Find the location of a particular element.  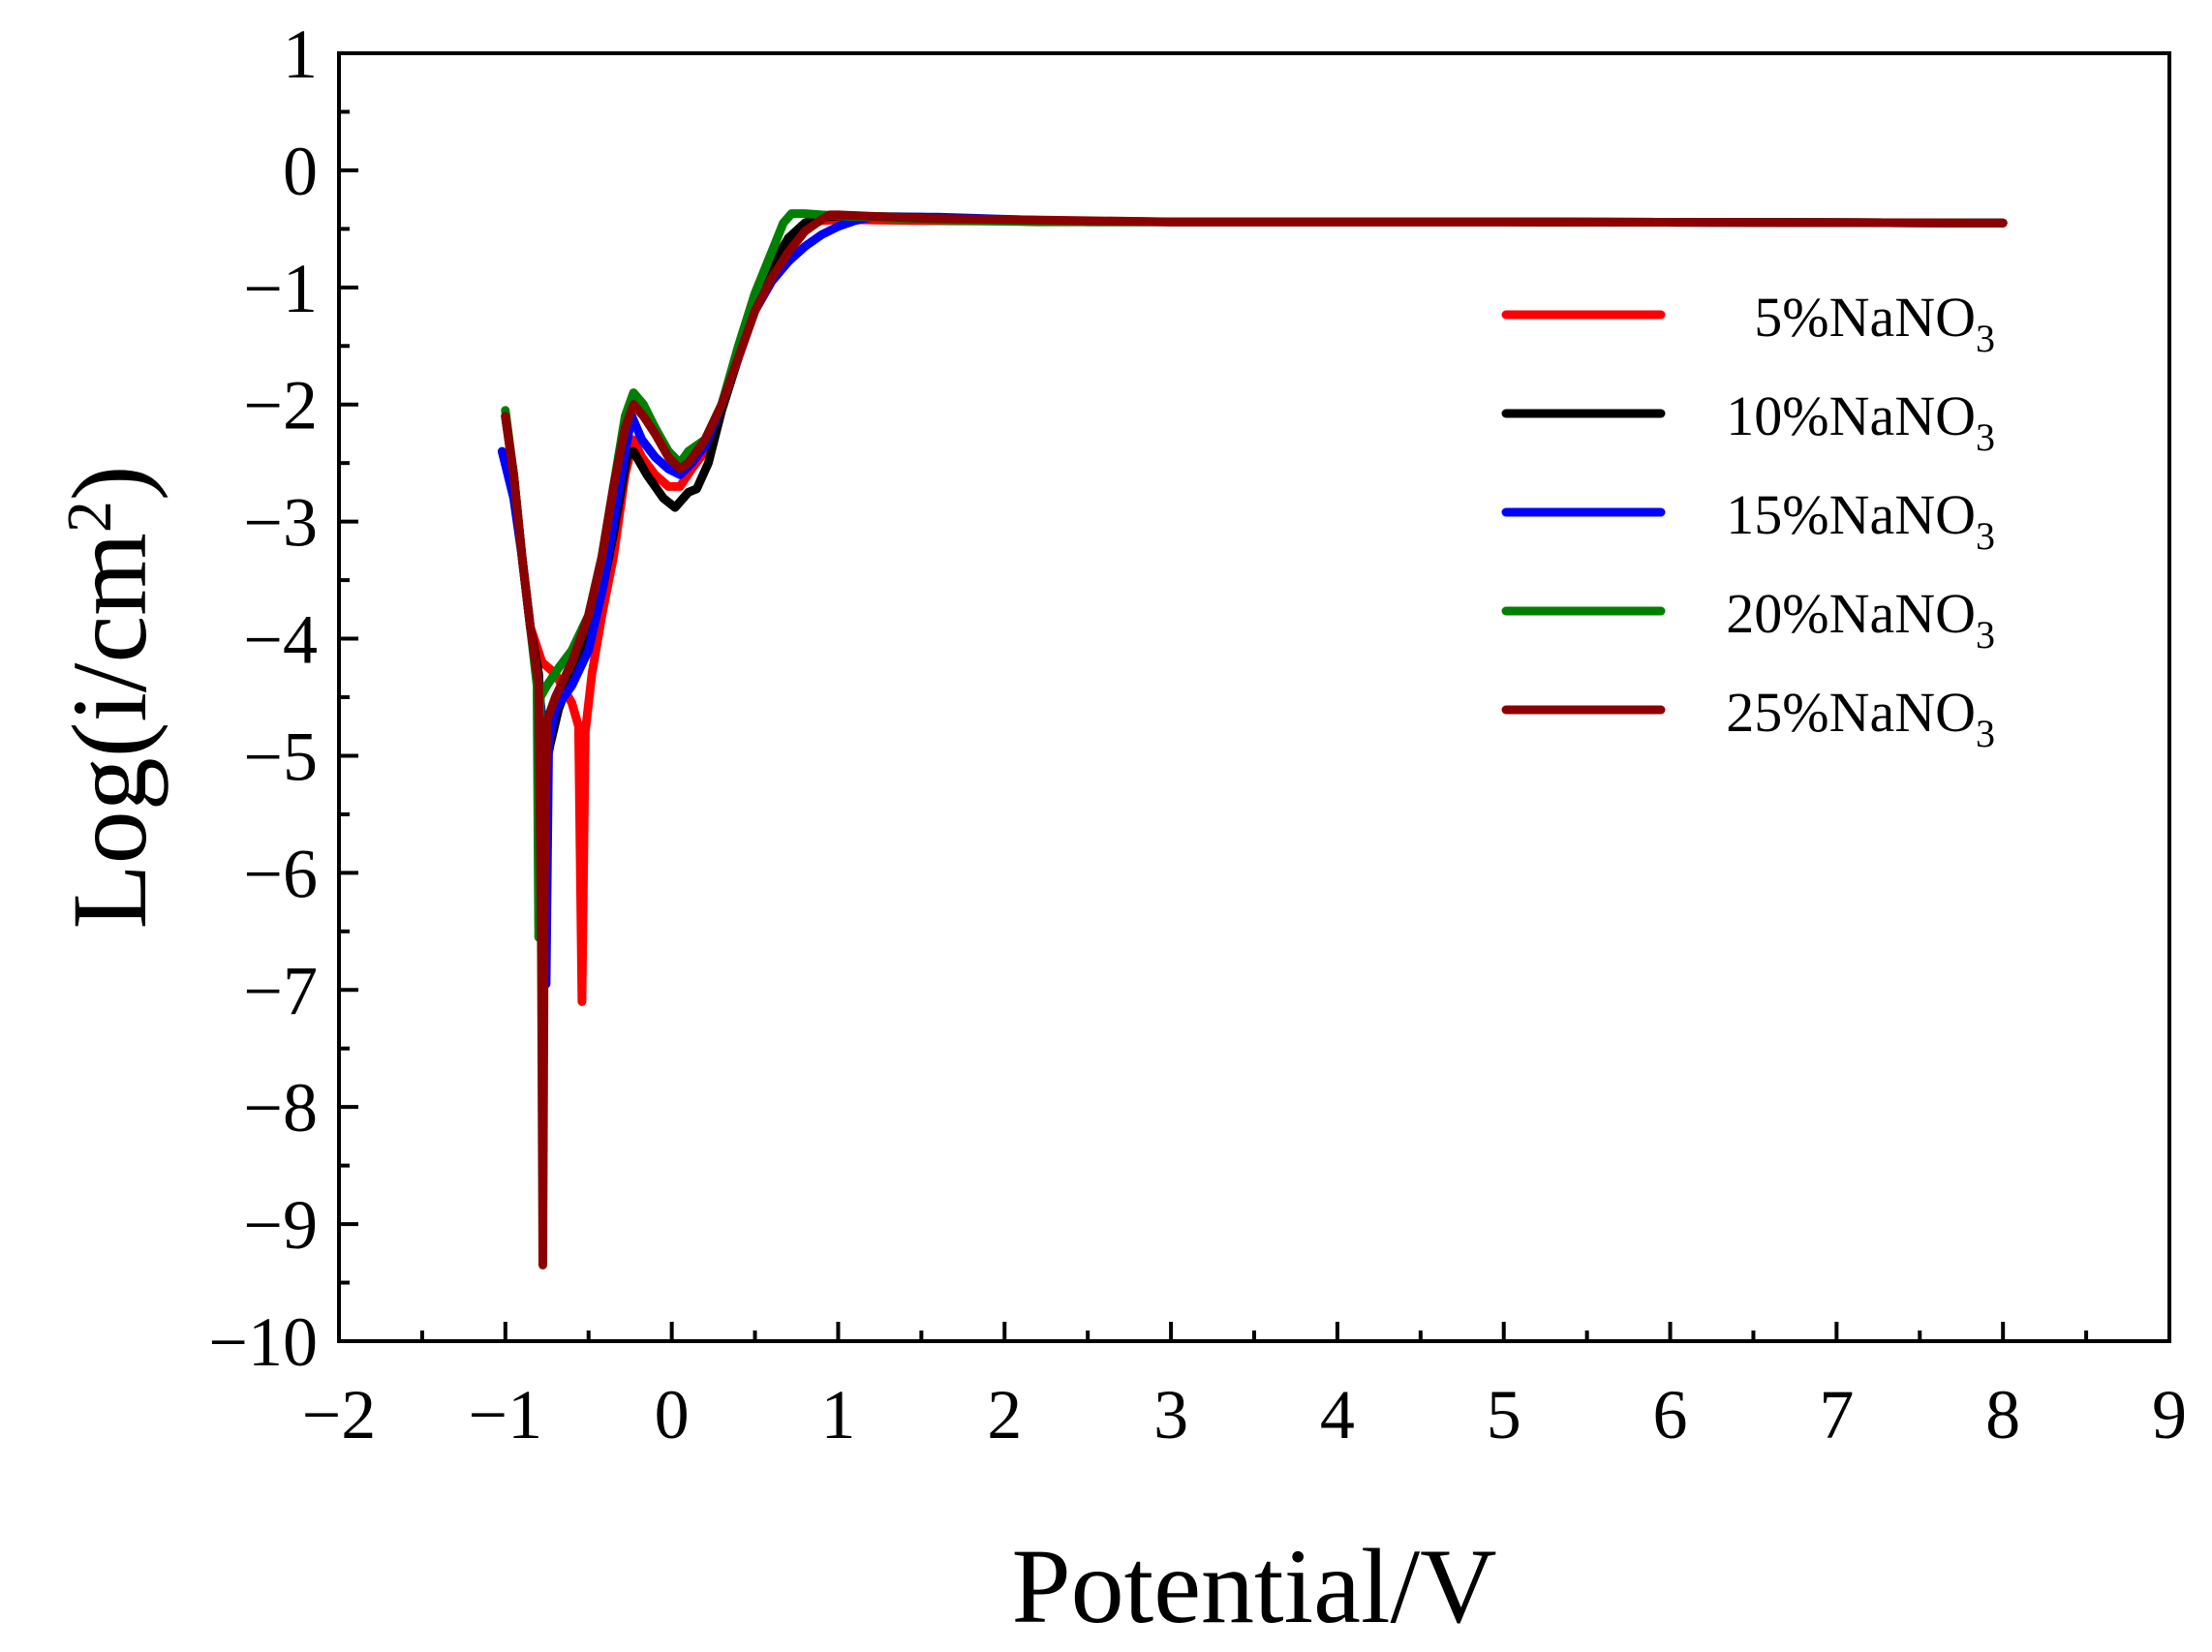

y-axis-label: Log(i/cm2) is located at coordinates (110, 698).